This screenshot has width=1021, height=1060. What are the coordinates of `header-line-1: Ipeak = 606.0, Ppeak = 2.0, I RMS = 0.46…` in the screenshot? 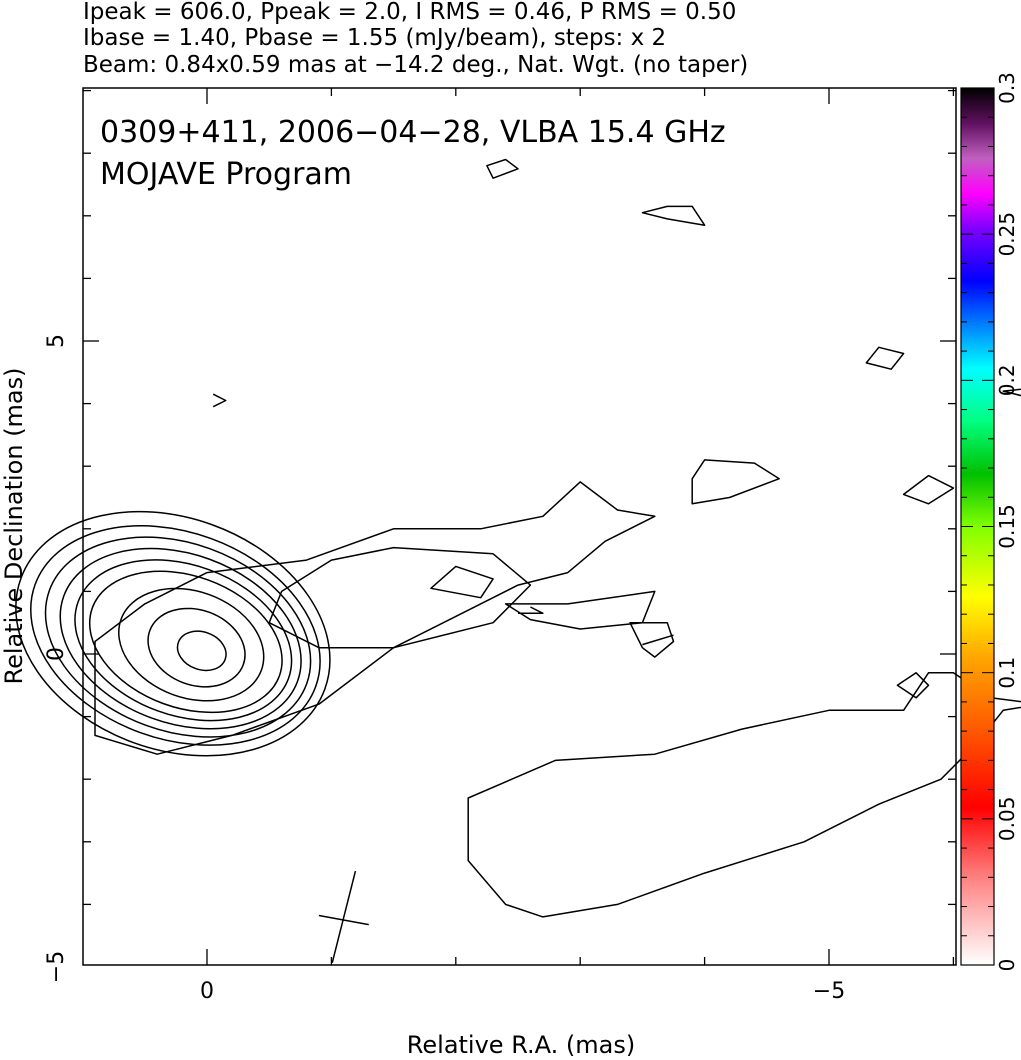 It's located at (409, 12).